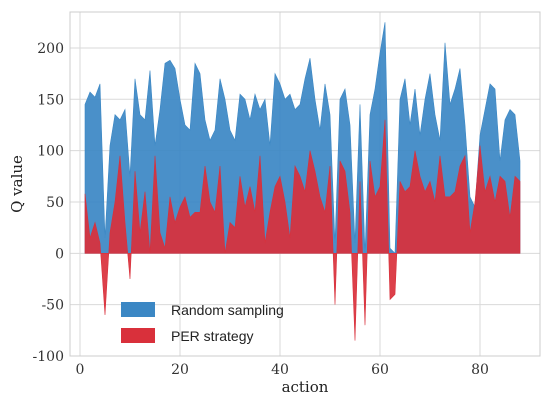 The image size is (550, 401). What do you see at coordinates (59, 254) in the screenshot?
I see `y-tick-label: 0` at bounding box center [59, 254].